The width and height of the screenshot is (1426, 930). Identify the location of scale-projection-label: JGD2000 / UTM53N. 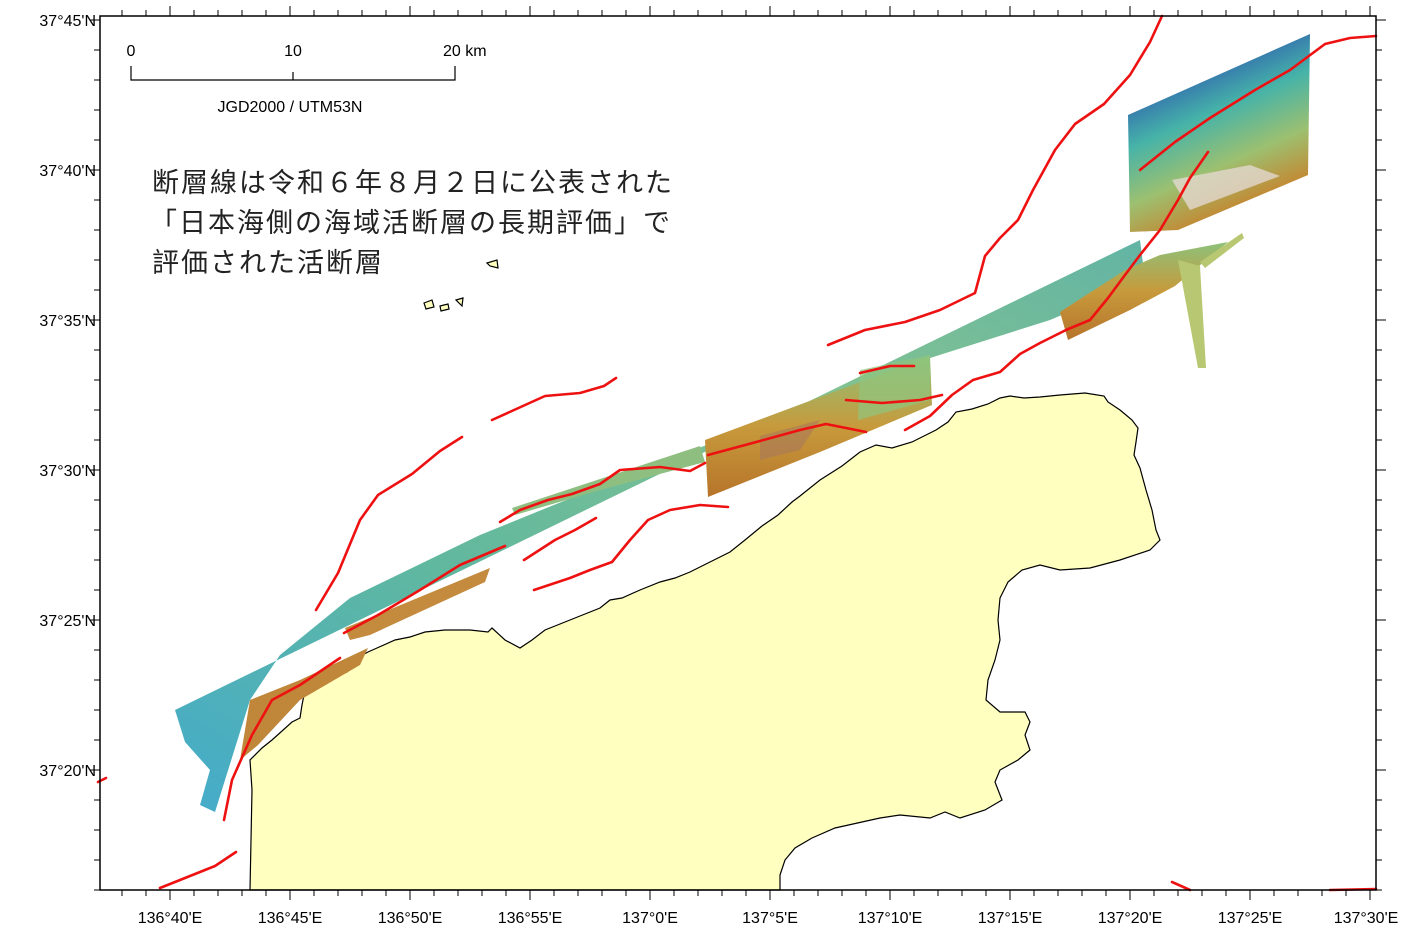
(290, 107).